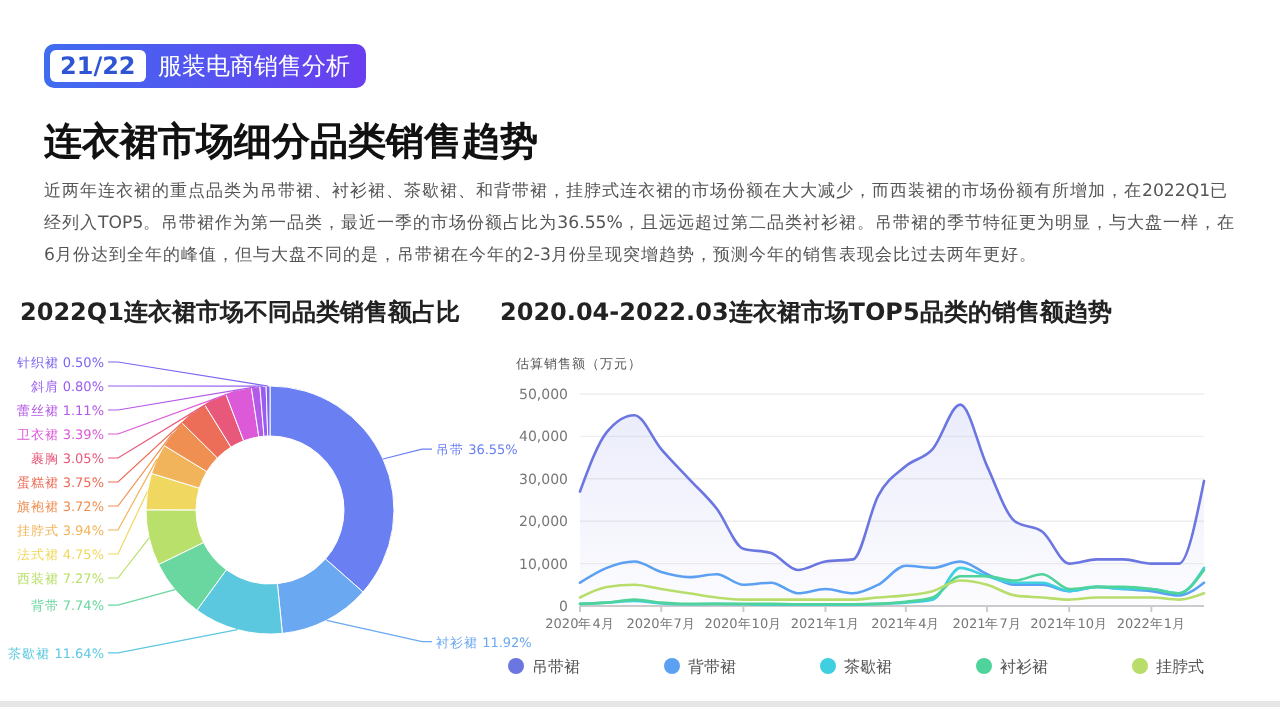 The image size is (1280, 726). Describe the element at coordinates (1024, 667) in the screenshot. I see `legend-label: 衬衫裙` at that location.